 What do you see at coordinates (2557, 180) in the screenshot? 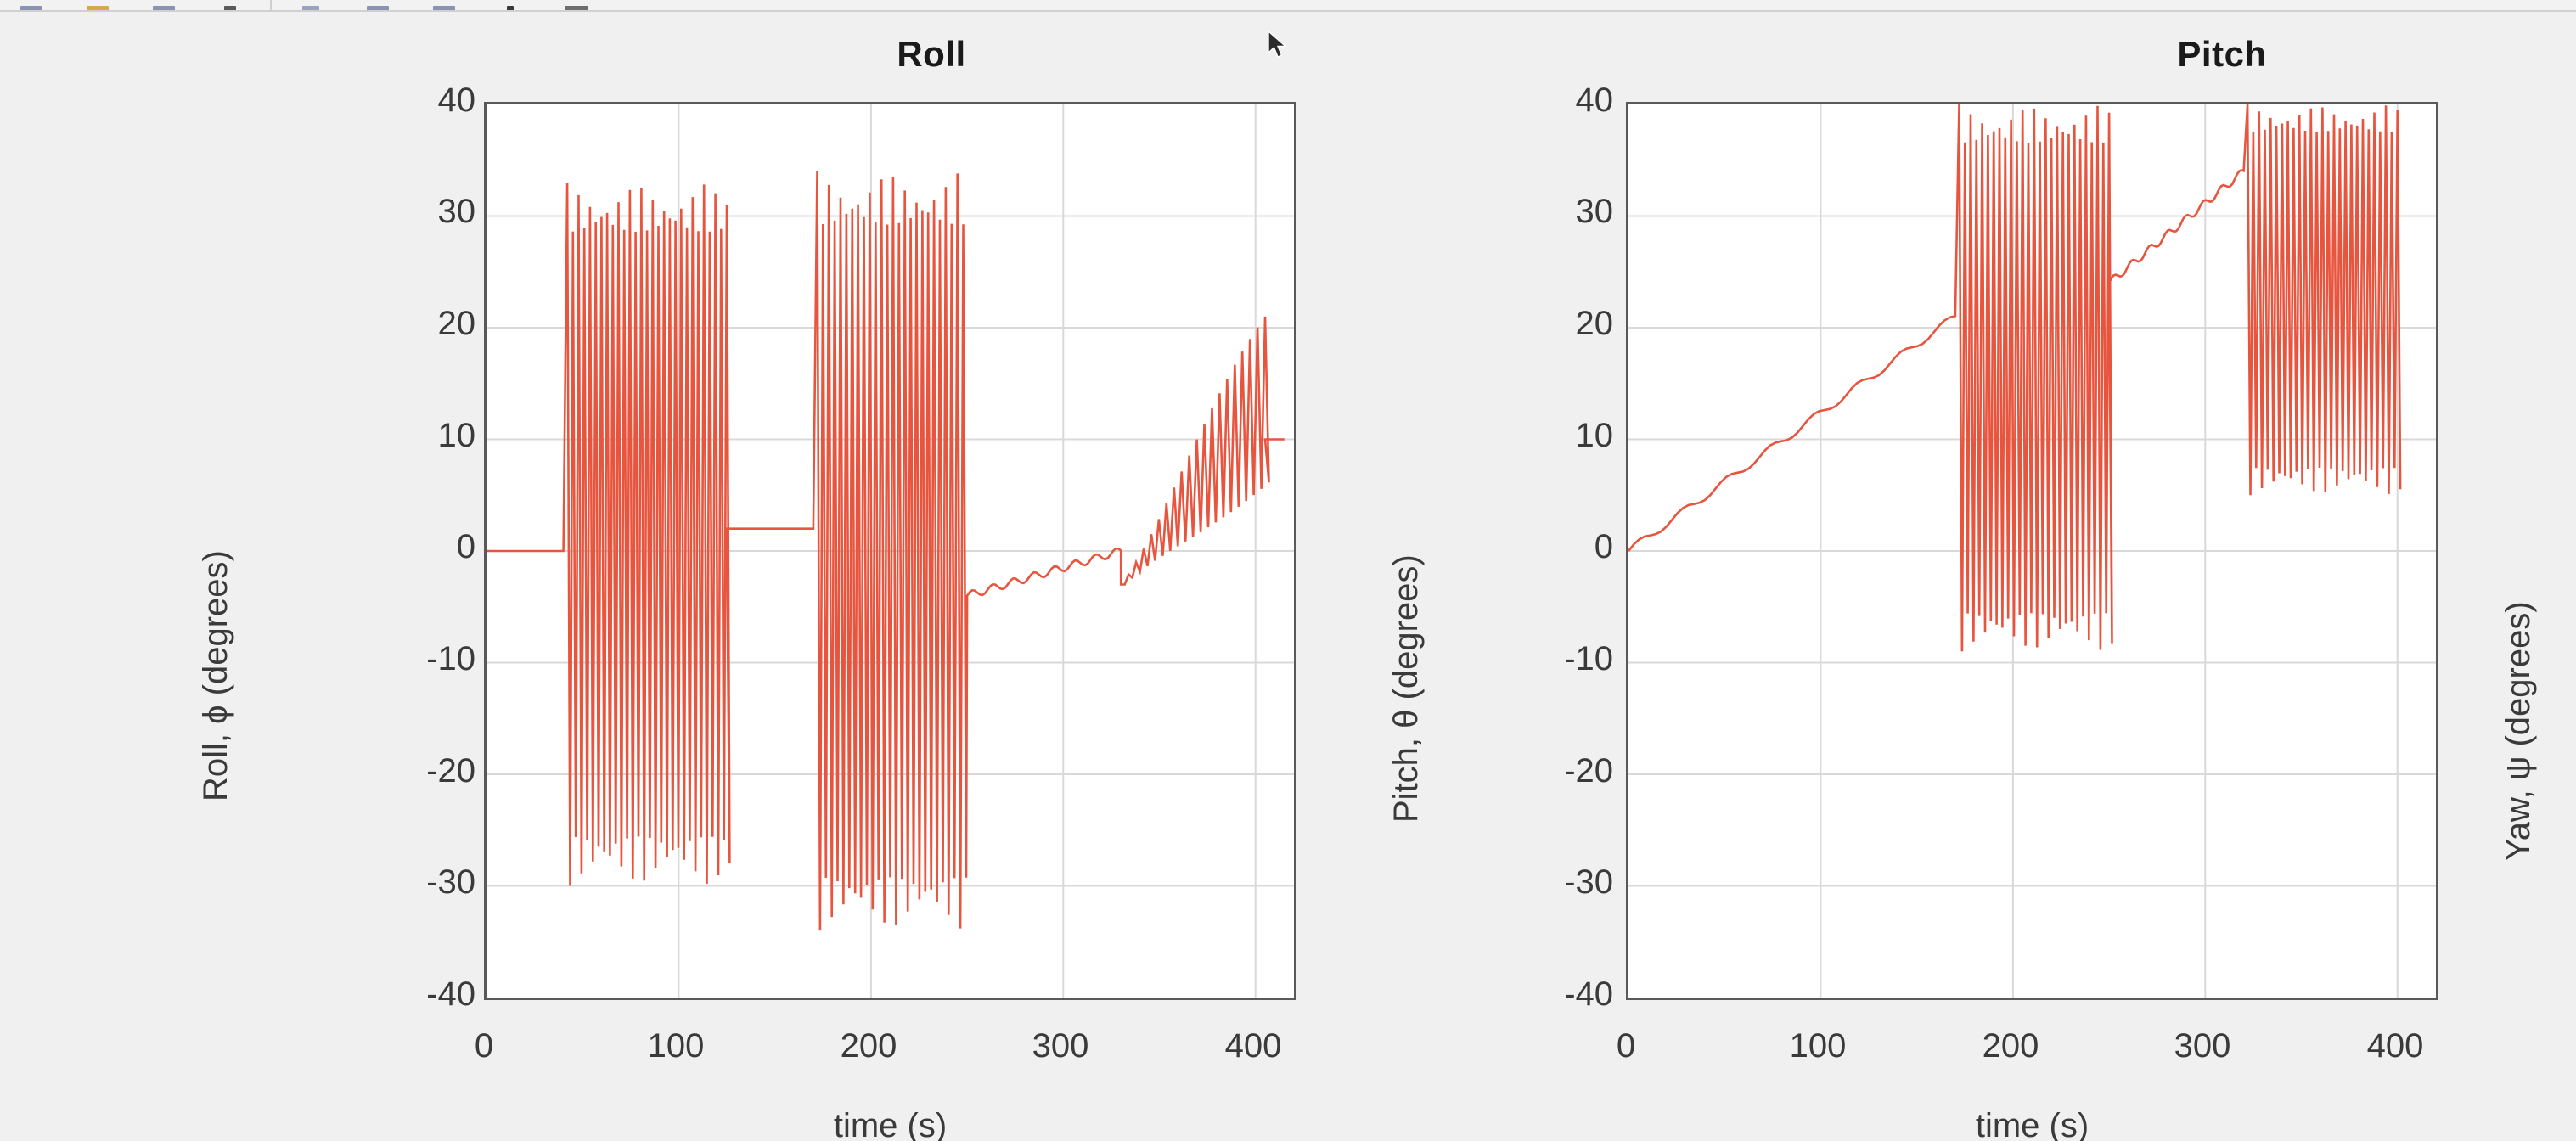
I see `yaw-ytick-30: 30` at bounding box center [2557, 180].